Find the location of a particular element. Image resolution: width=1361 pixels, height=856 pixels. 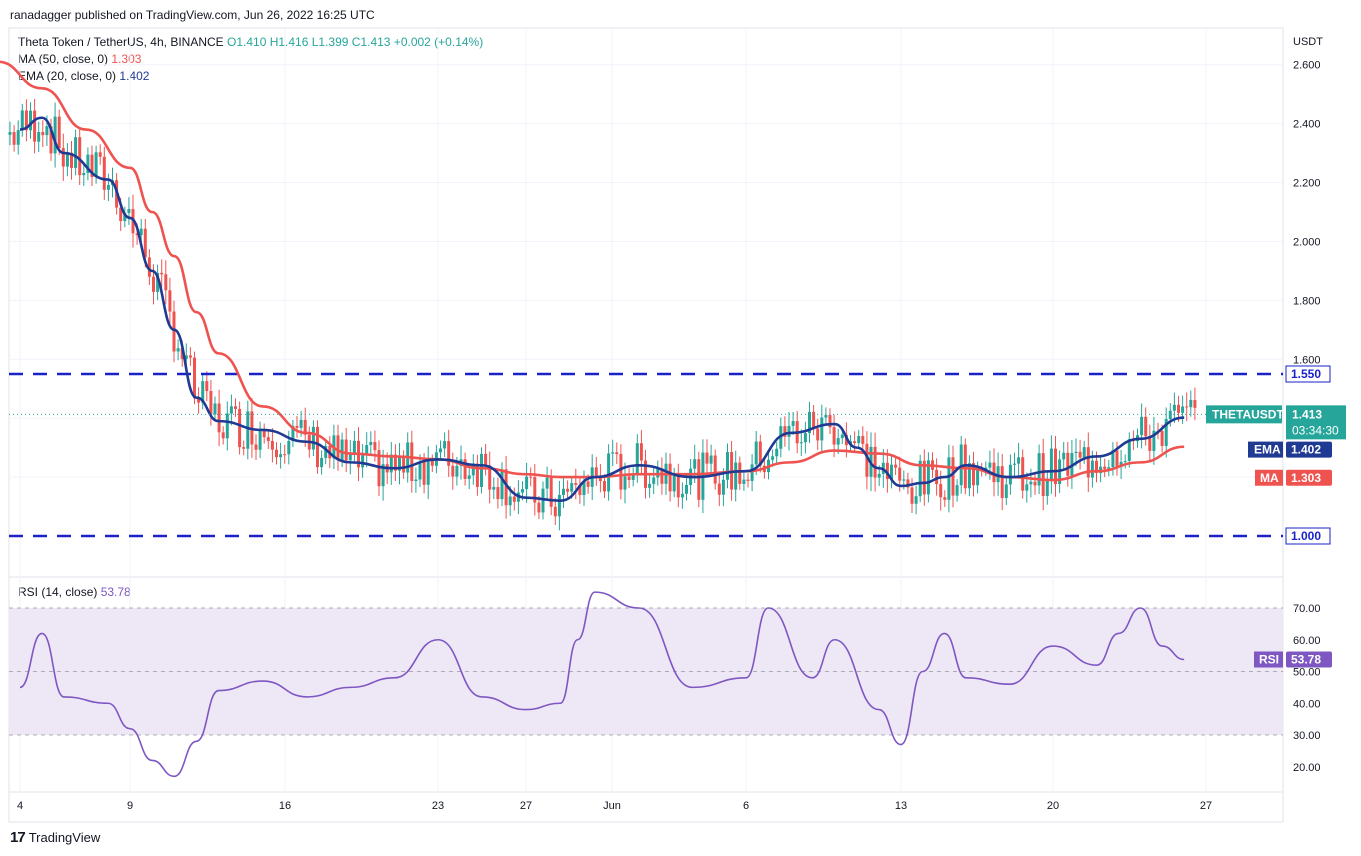

price-tick-label: 1.800 is located at coordinates (1307, 301).